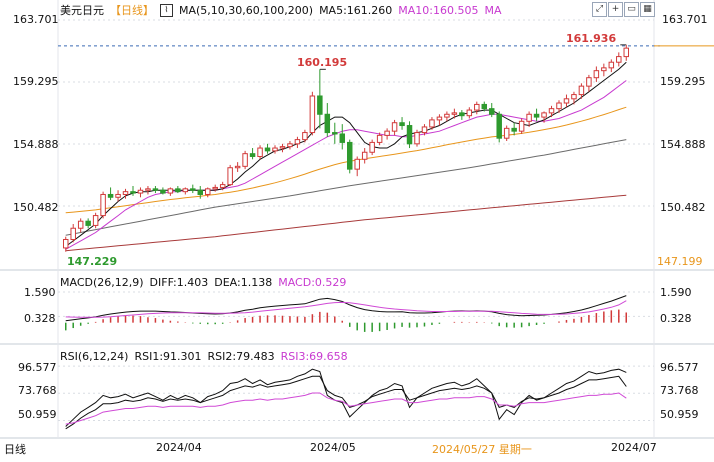 Image resolution: width=714 pixels, height=462 pixels. Describe the element at coordinates (40, 318) in the screenshot. I see `macd-tick-left: 0.328` at that location.